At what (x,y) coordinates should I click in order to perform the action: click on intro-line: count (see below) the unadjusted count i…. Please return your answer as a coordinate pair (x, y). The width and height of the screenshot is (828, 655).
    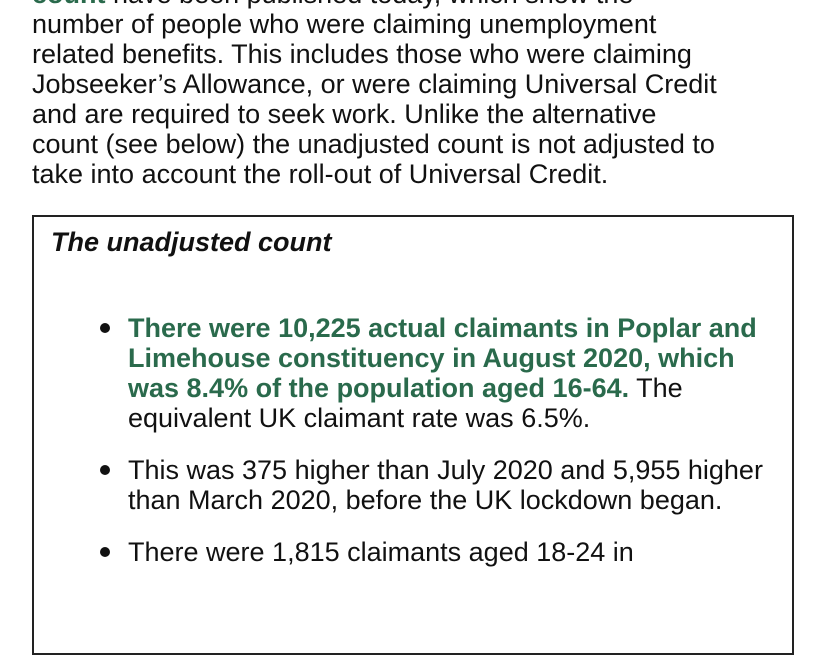
    Looking at the image, I should click on (373, 144).